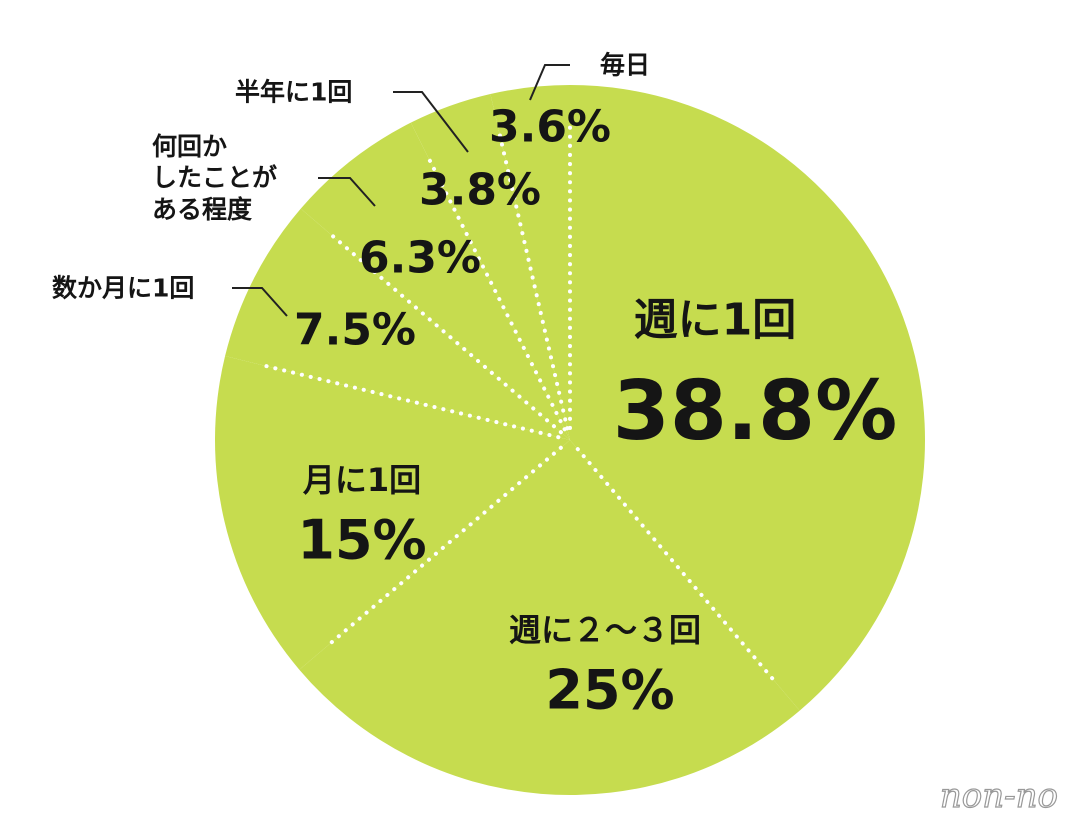 The width and height of the screenshot is (1080, 830). I want to click on value-label: 3.6%, so click(550, 127).